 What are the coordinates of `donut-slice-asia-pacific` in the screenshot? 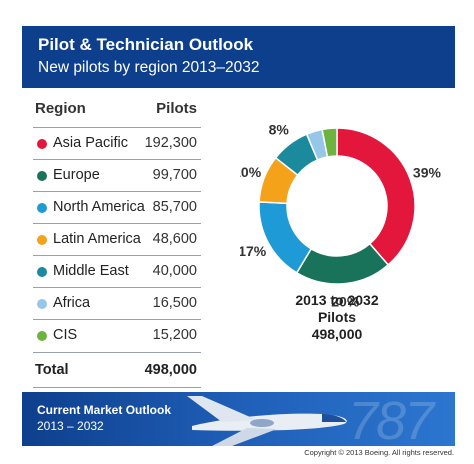 It's located at (376, 196).